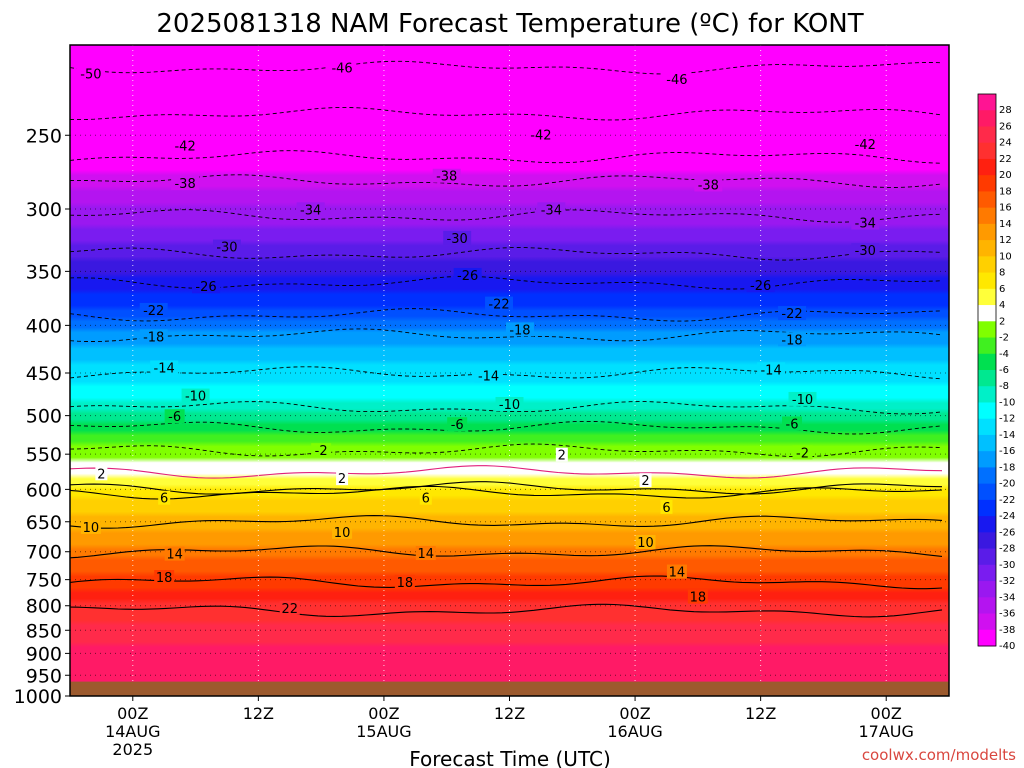  Describe the element at coordinates (1002, 289) in the screenshot. I see `colorbar-label: 6` at that location.